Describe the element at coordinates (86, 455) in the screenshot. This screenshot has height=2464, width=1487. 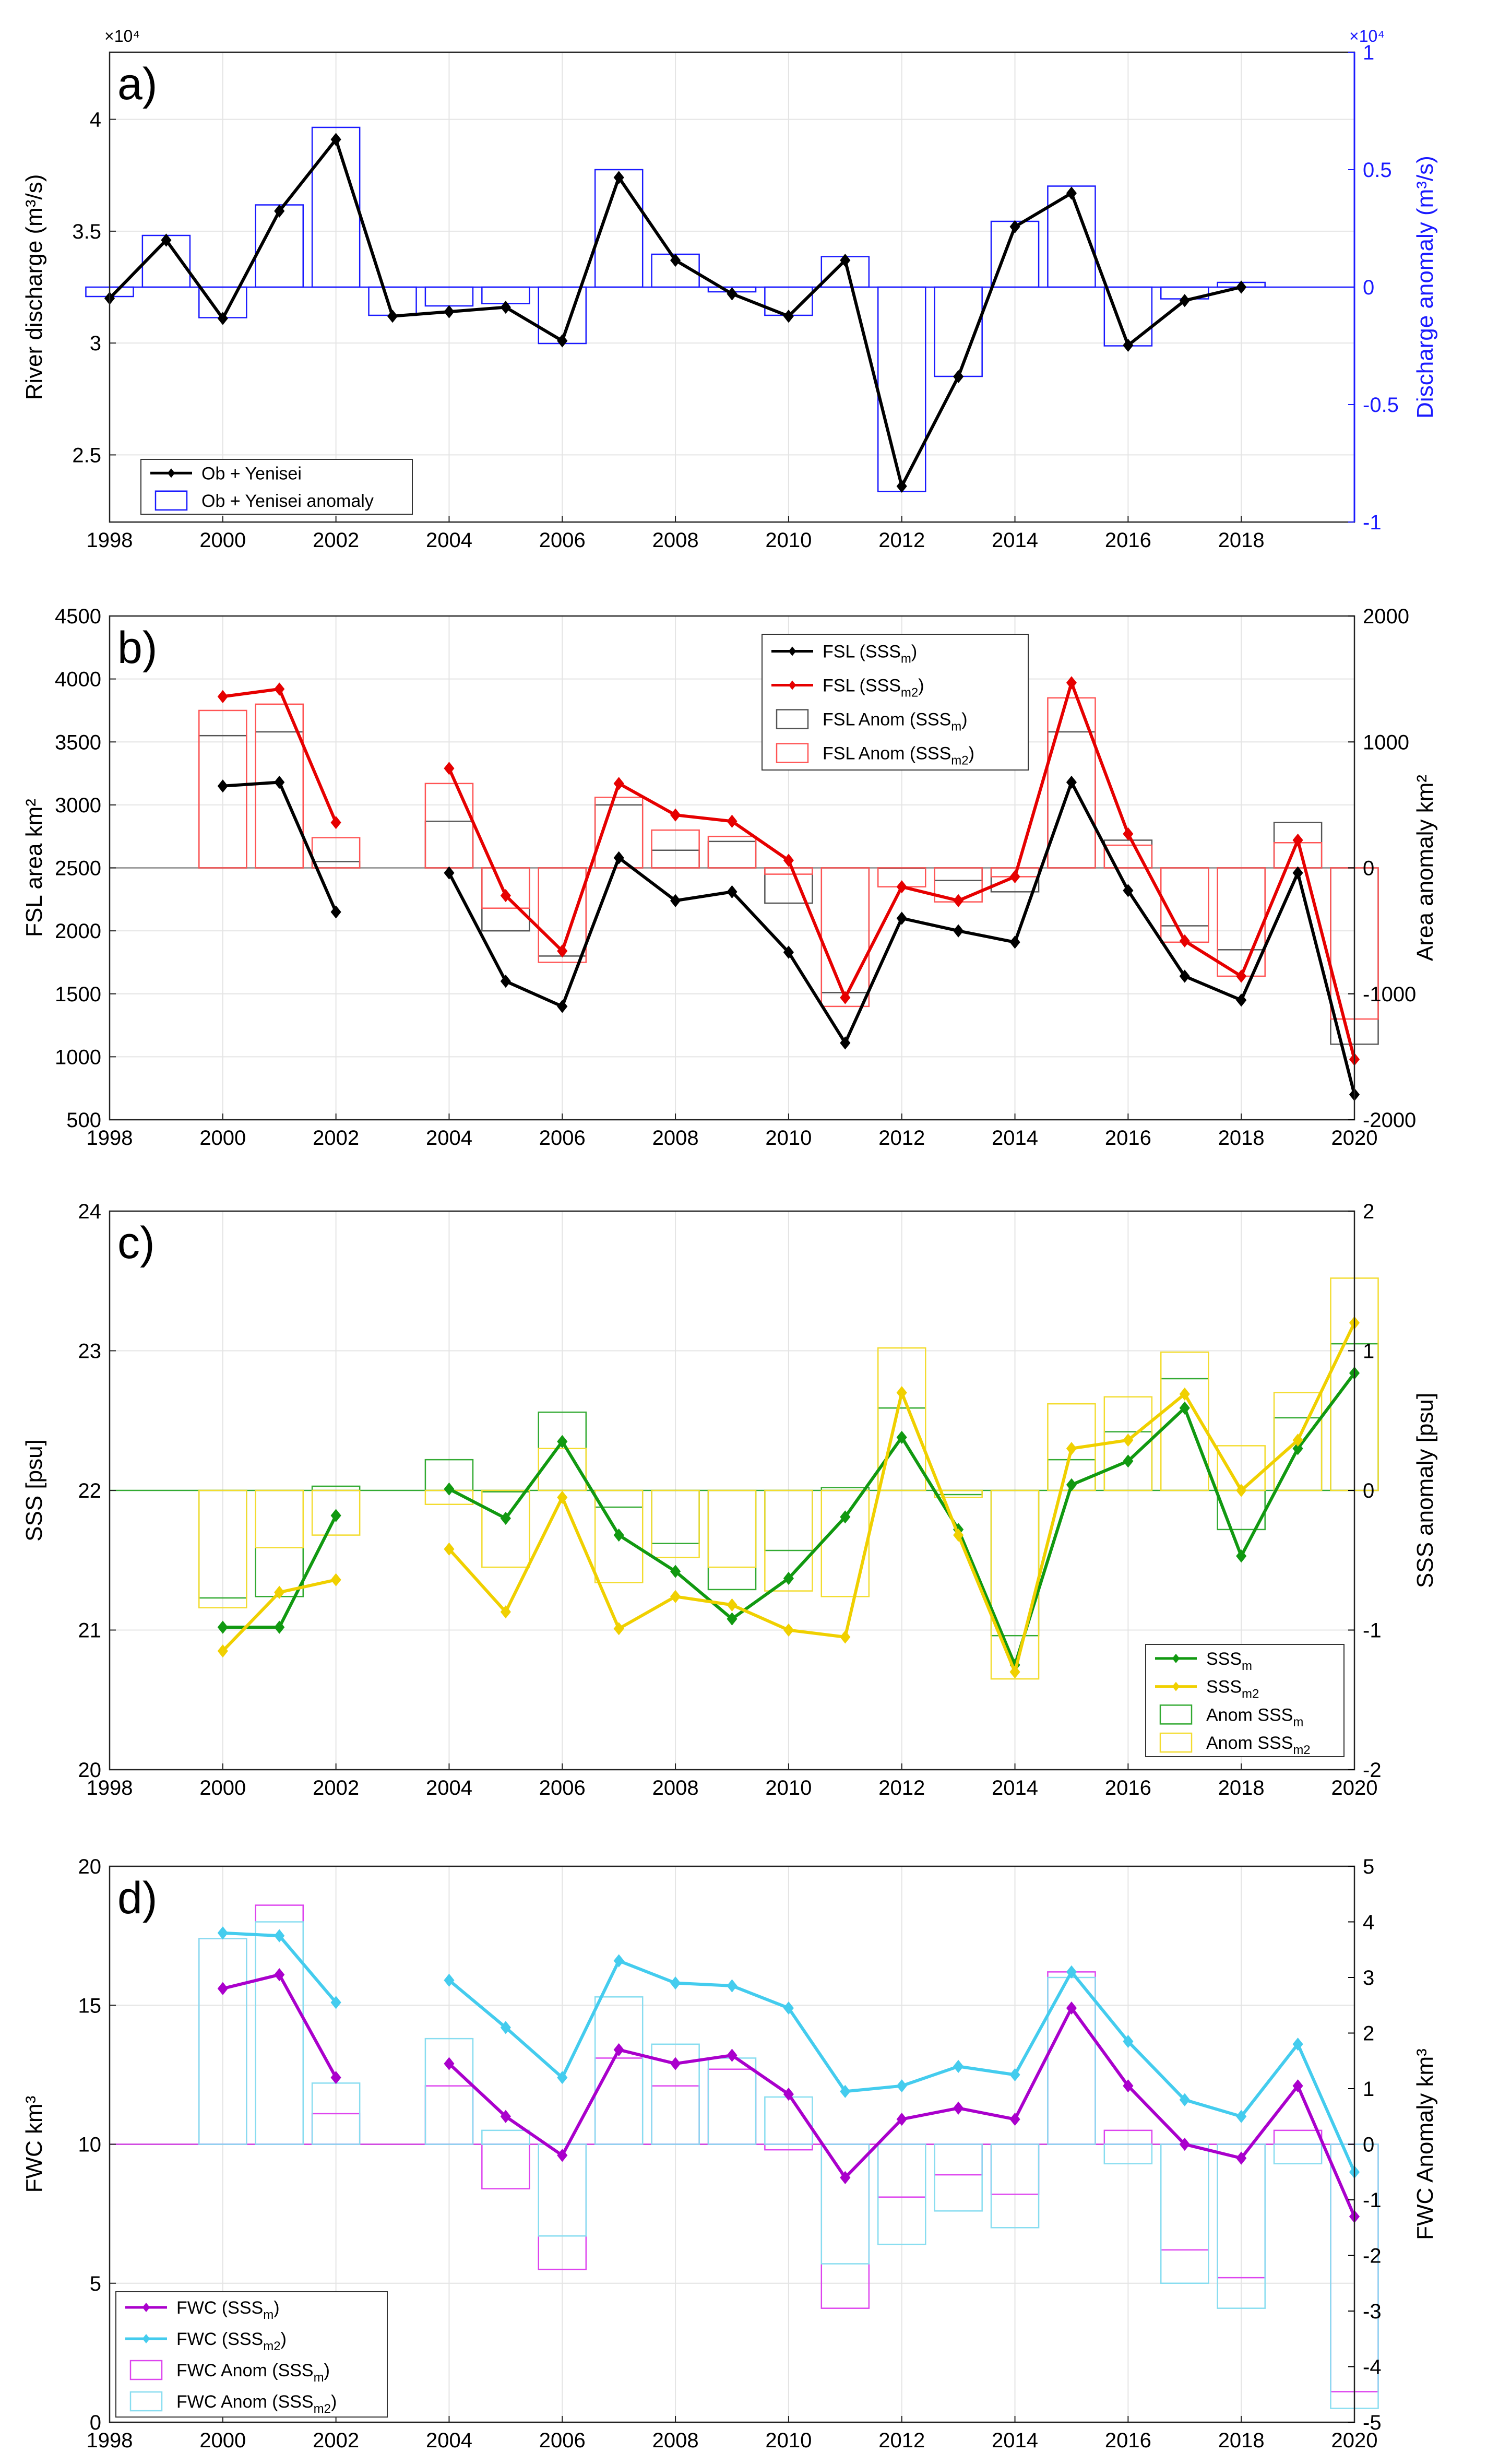
I see `y-tick-label: 2.5` at that location.